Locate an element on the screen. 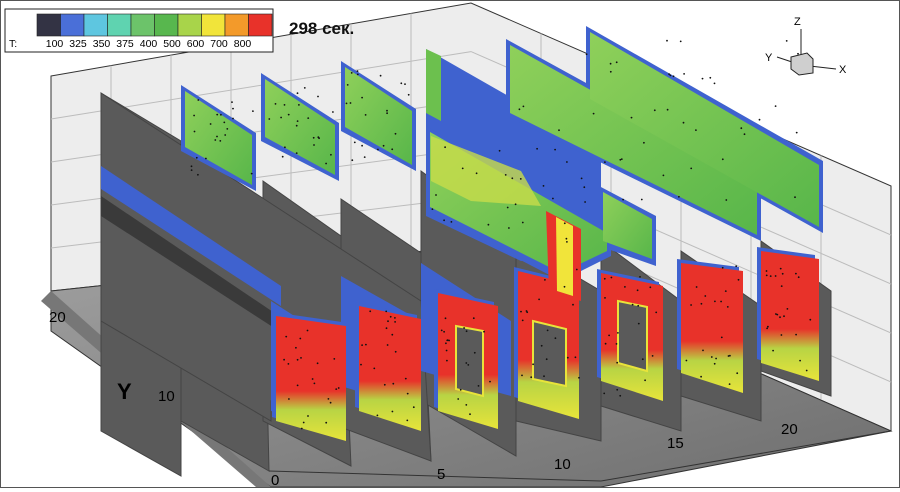  legend-level: 350 is located at coordinates (102, 44).